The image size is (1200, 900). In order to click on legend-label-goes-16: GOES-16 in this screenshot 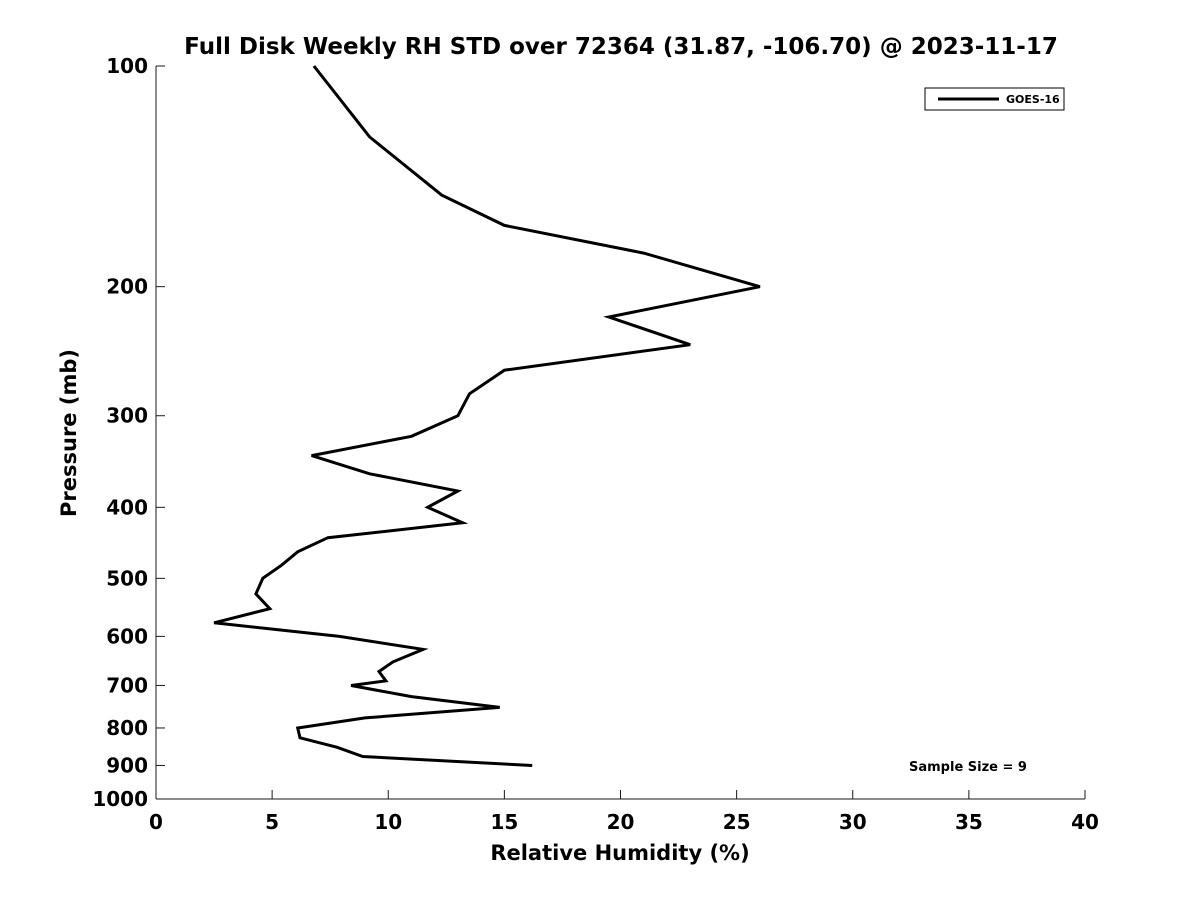, I will do `click(1033, 99)`.